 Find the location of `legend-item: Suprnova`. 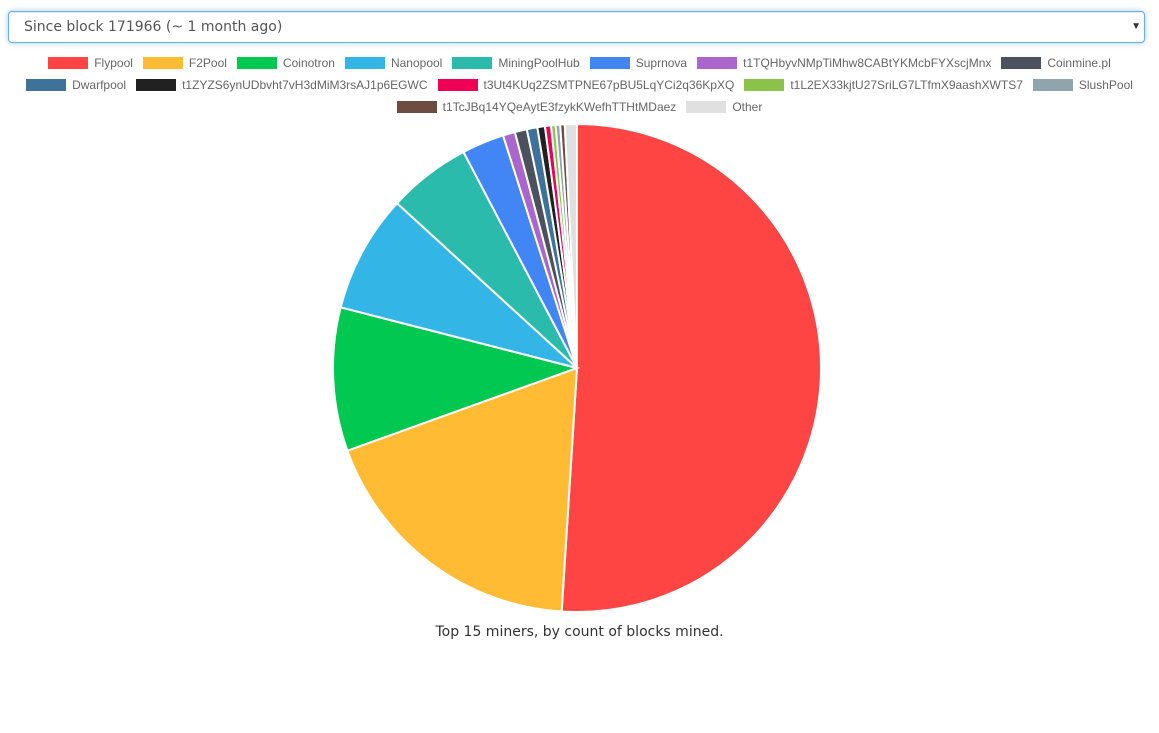

legend-item: Suprnova is located at coordinates (638, 63).